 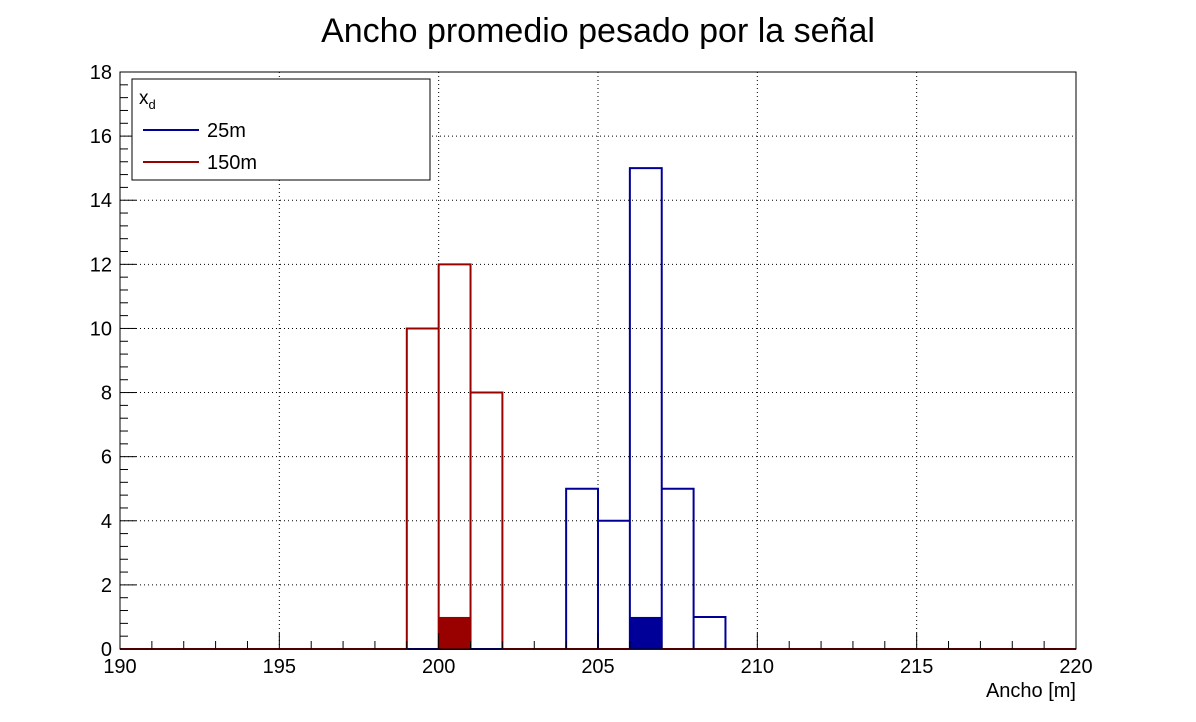 I want to click on x-tick-label: 215, so click(x=916, y=667).